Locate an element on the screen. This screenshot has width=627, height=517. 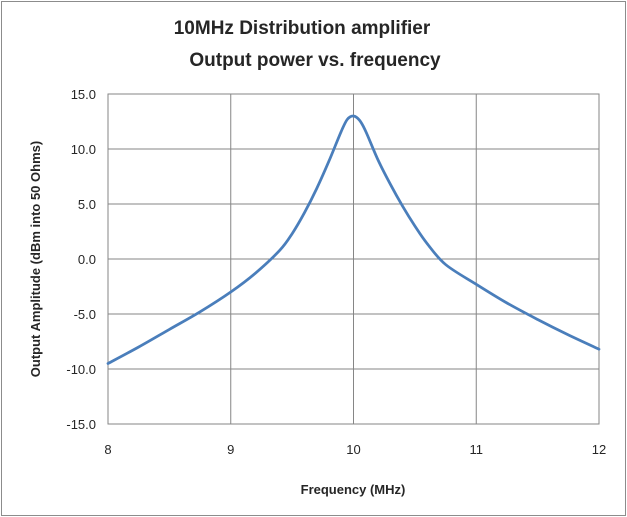
y-axis-ticks: -15.0 -10.0 -5.0 0.0 5.0 10.0 15.0 is located at coordinates (81, 259).